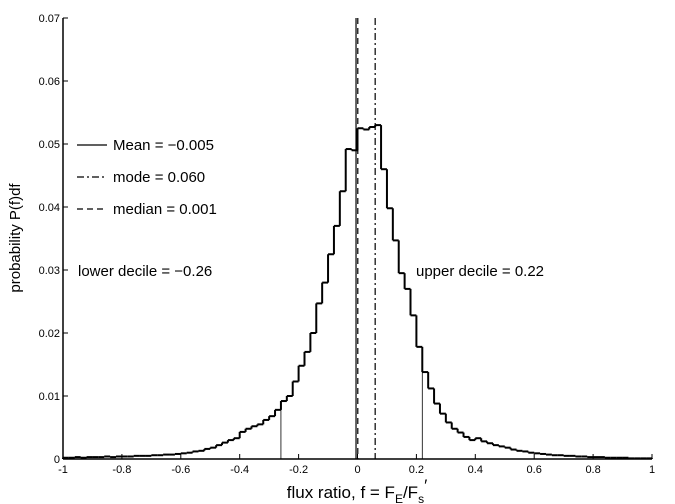 Image resolution: width=675 pixels, height=504 pixels. What do you see at coordinates (475, 470) in the screenshot?
I see `x-tick-label: 0.4` at bounding box center [475, 470].